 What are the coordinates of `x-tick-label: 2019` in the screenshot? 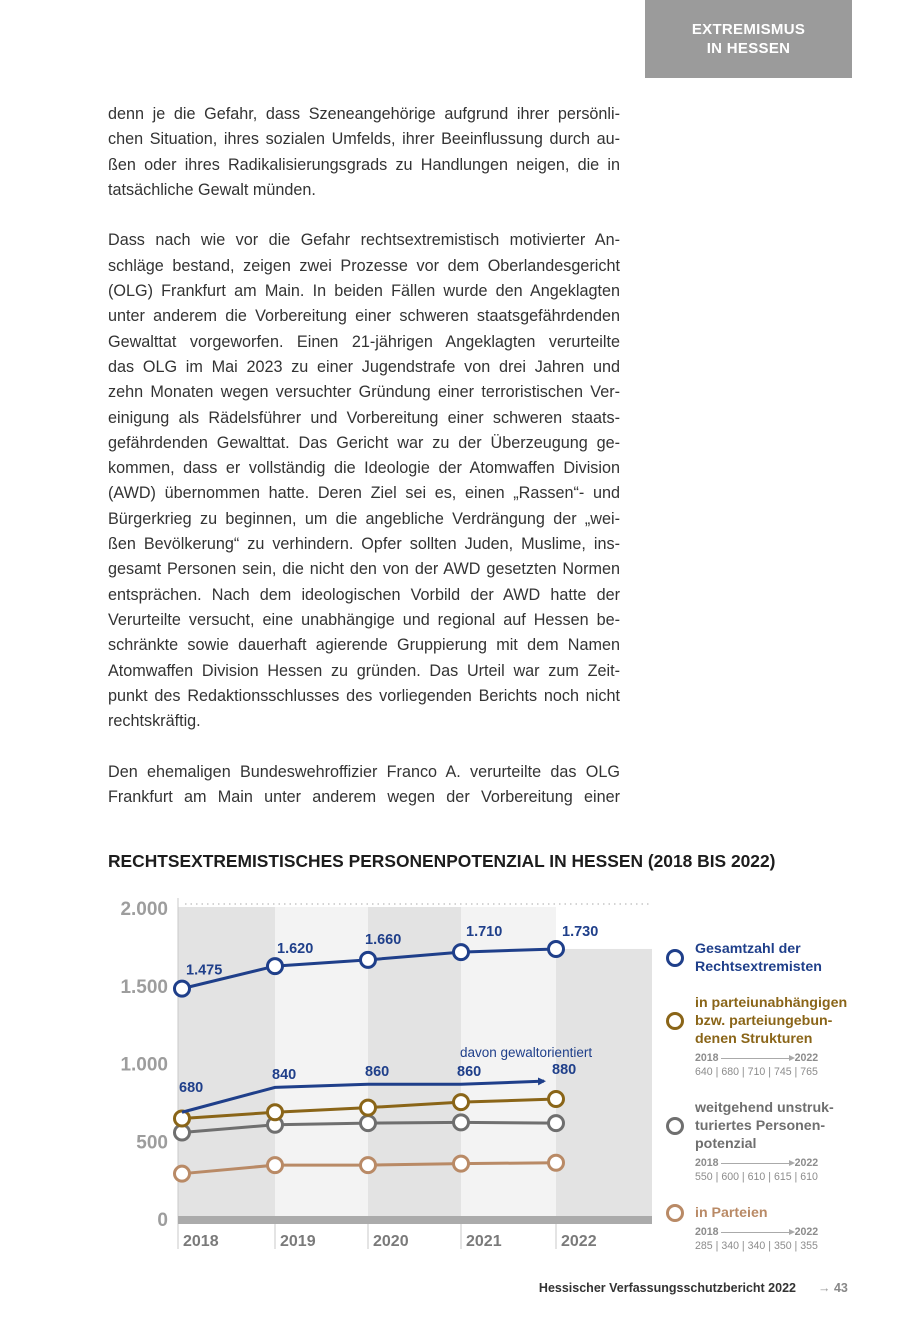 It's located at (298, 1241).